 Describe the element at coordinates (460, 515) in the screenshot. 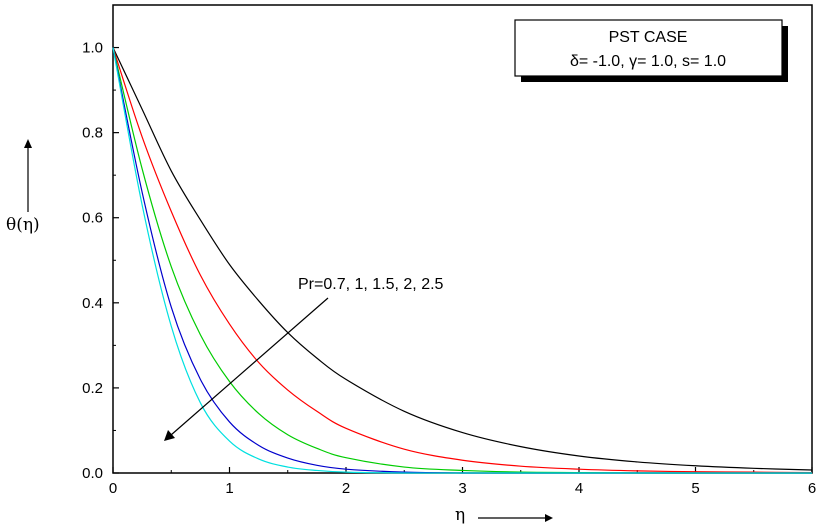

I see `x-axis-label: η` at that location.